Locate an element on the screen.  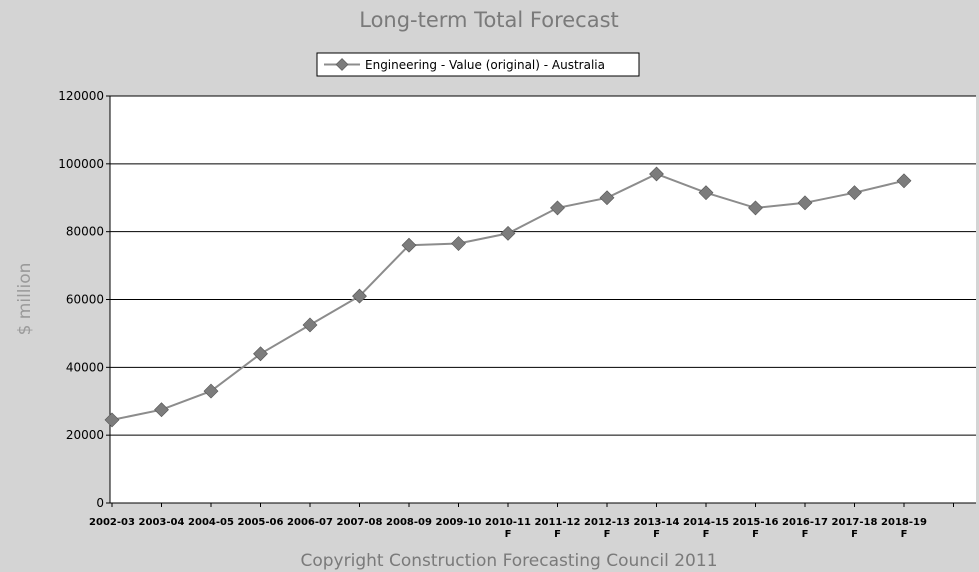
y-axis-label: $ million is located at coordinates (25, 299).